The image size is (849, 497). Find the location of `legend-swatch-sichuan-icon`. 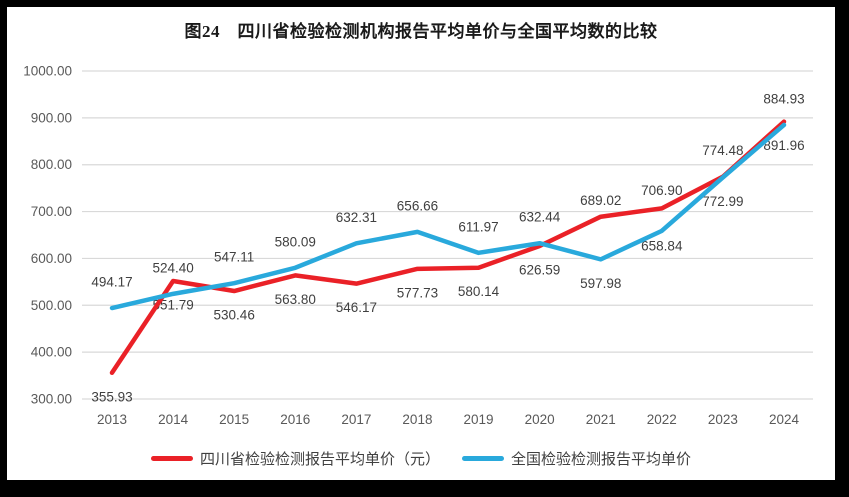

legend-swatch-sichuan-icon is located at coordinates (171, 458).